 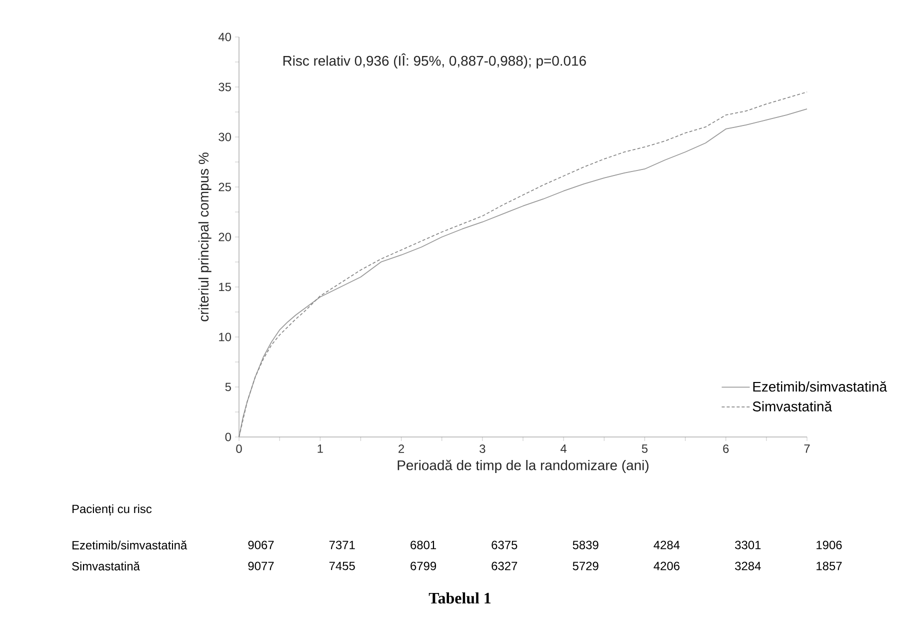 I want to click on text: 4284, so click(x=667, y=545).